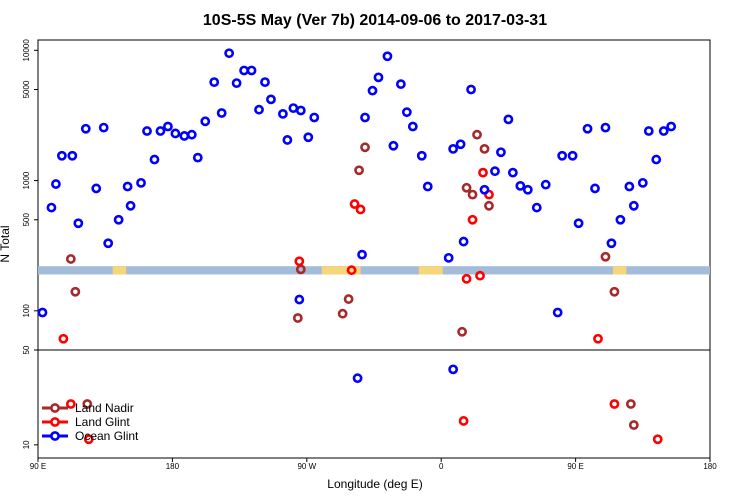 This screenshot has height=500, width=750. Describe the element at coordinates (26, 180) in the screenshot. I see `y-tick-label: 1000` at that location.